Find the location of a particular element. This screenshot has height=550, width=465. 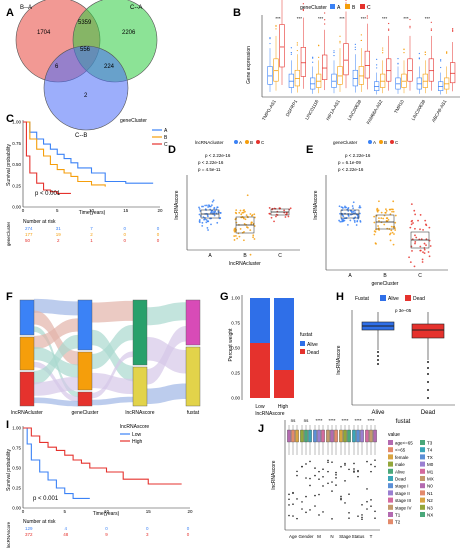

panel-e-legend-b: B is located at coordinates (385, 142).